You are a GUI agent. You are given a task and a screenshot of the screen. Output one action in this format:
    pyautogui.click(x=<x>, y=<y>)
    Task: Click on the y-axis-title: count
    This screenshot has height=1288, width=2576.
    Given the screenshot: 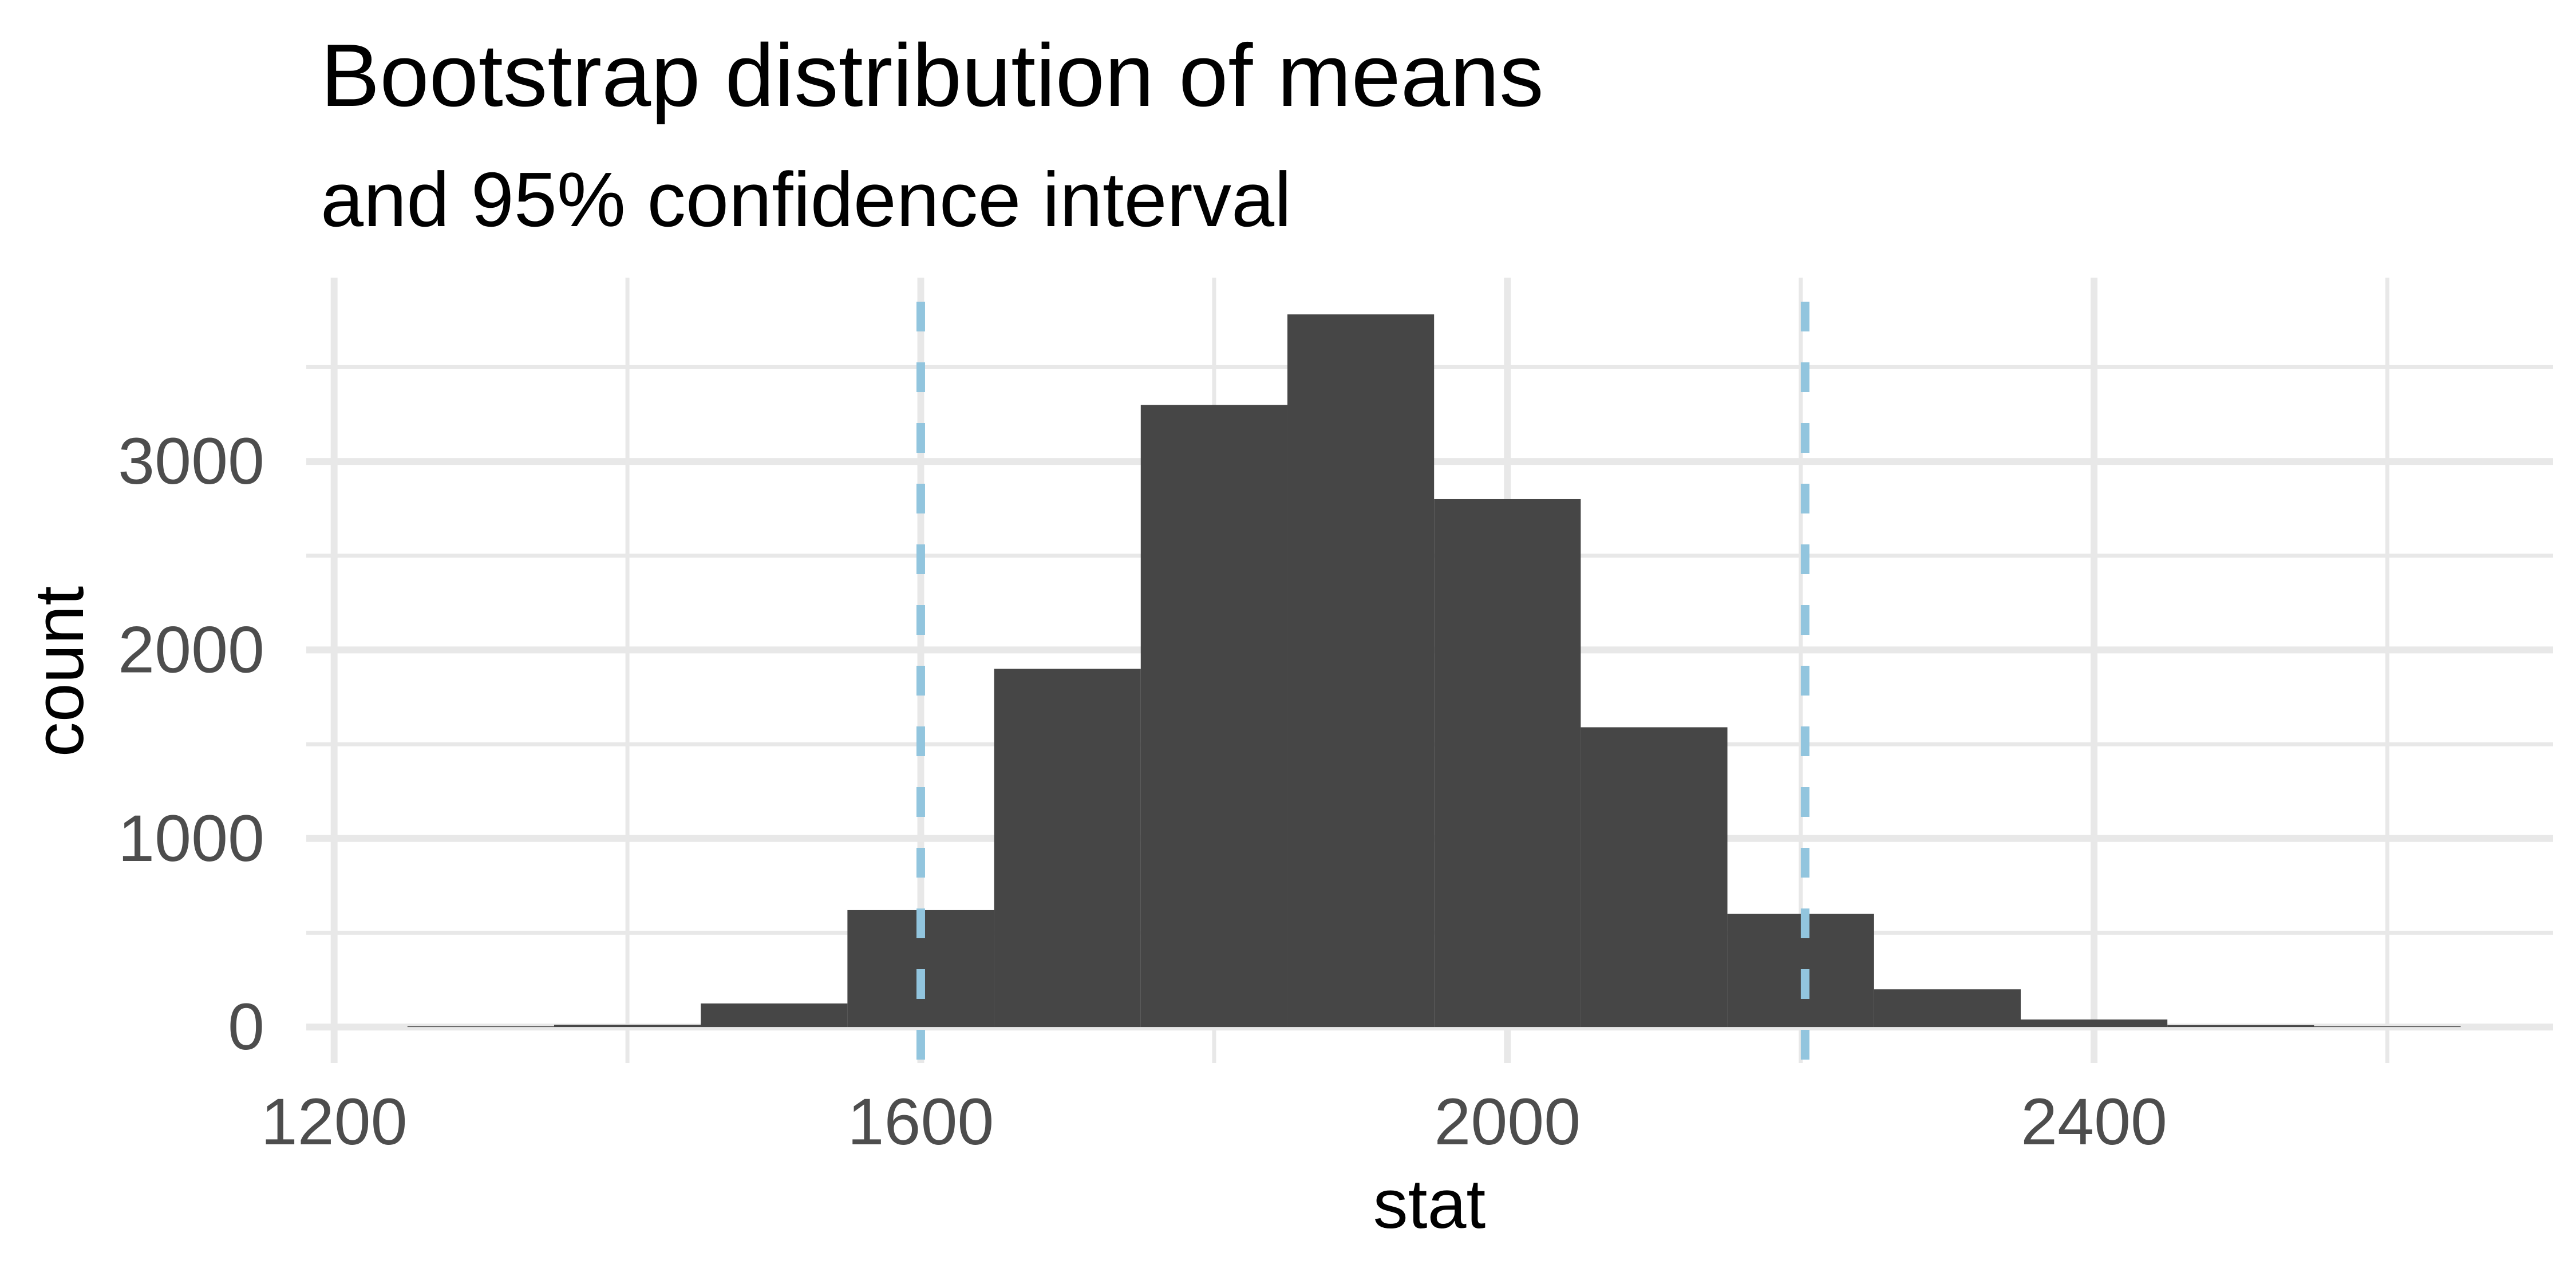 What is the action you would take?
    pyautogui.click(x=59, y=671)
    